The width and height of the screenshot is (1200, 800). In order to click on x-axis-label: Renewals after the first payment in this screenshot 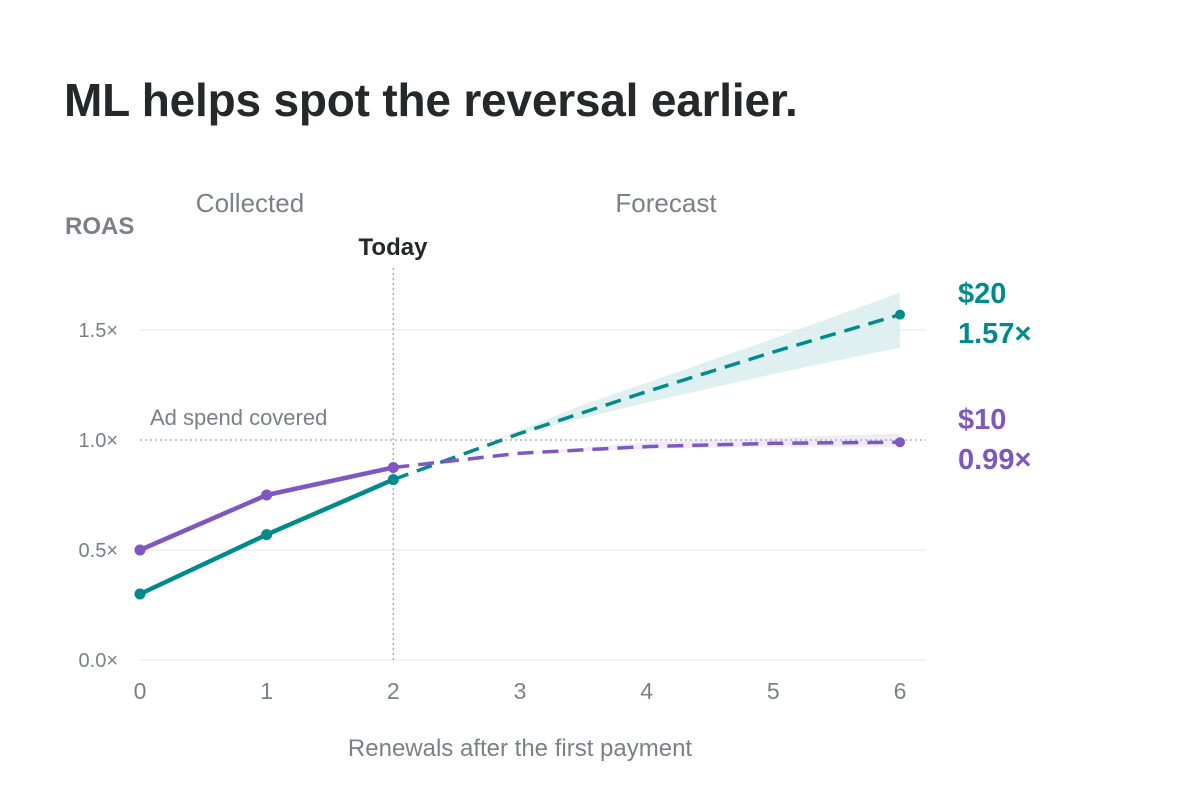, I will do `click(520, 748)`.